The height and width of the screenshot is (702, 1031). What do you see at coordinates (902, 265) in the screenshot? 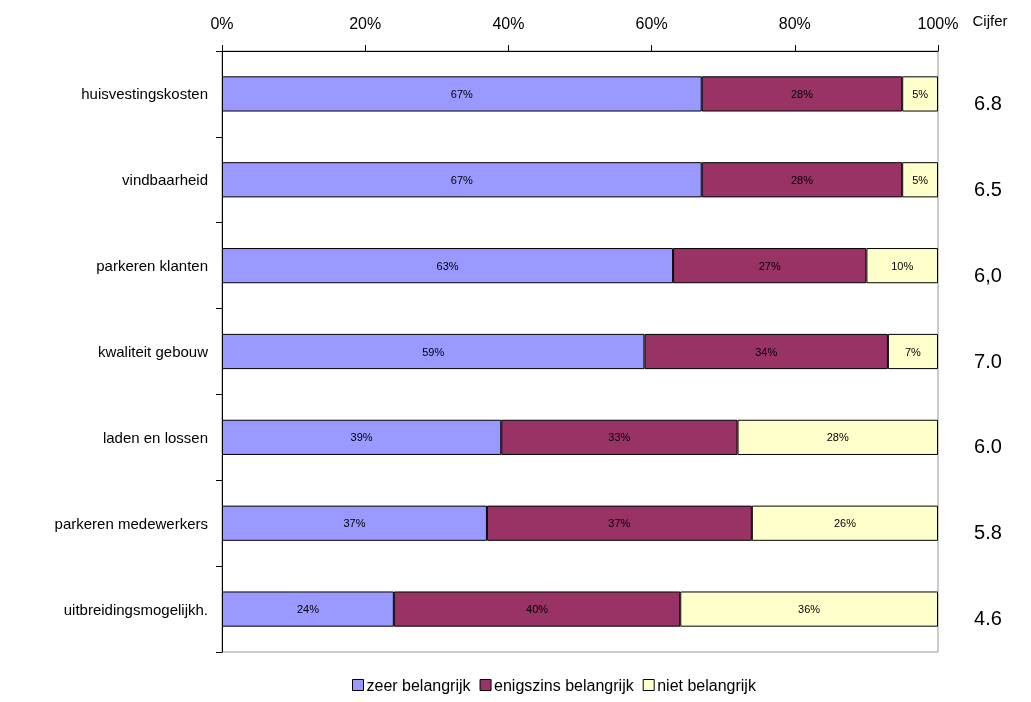
I see `data-label: 10%` at bounding box center [902, 265].